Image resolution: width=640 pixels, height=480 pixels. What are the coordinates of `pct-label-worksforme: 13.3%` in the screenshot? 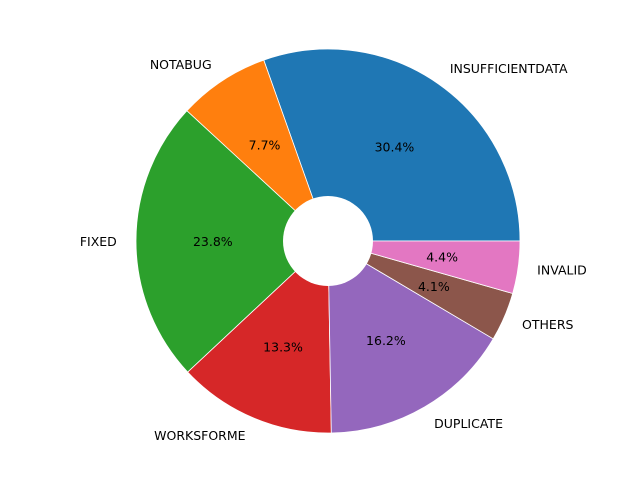 It's located at (283, 347).